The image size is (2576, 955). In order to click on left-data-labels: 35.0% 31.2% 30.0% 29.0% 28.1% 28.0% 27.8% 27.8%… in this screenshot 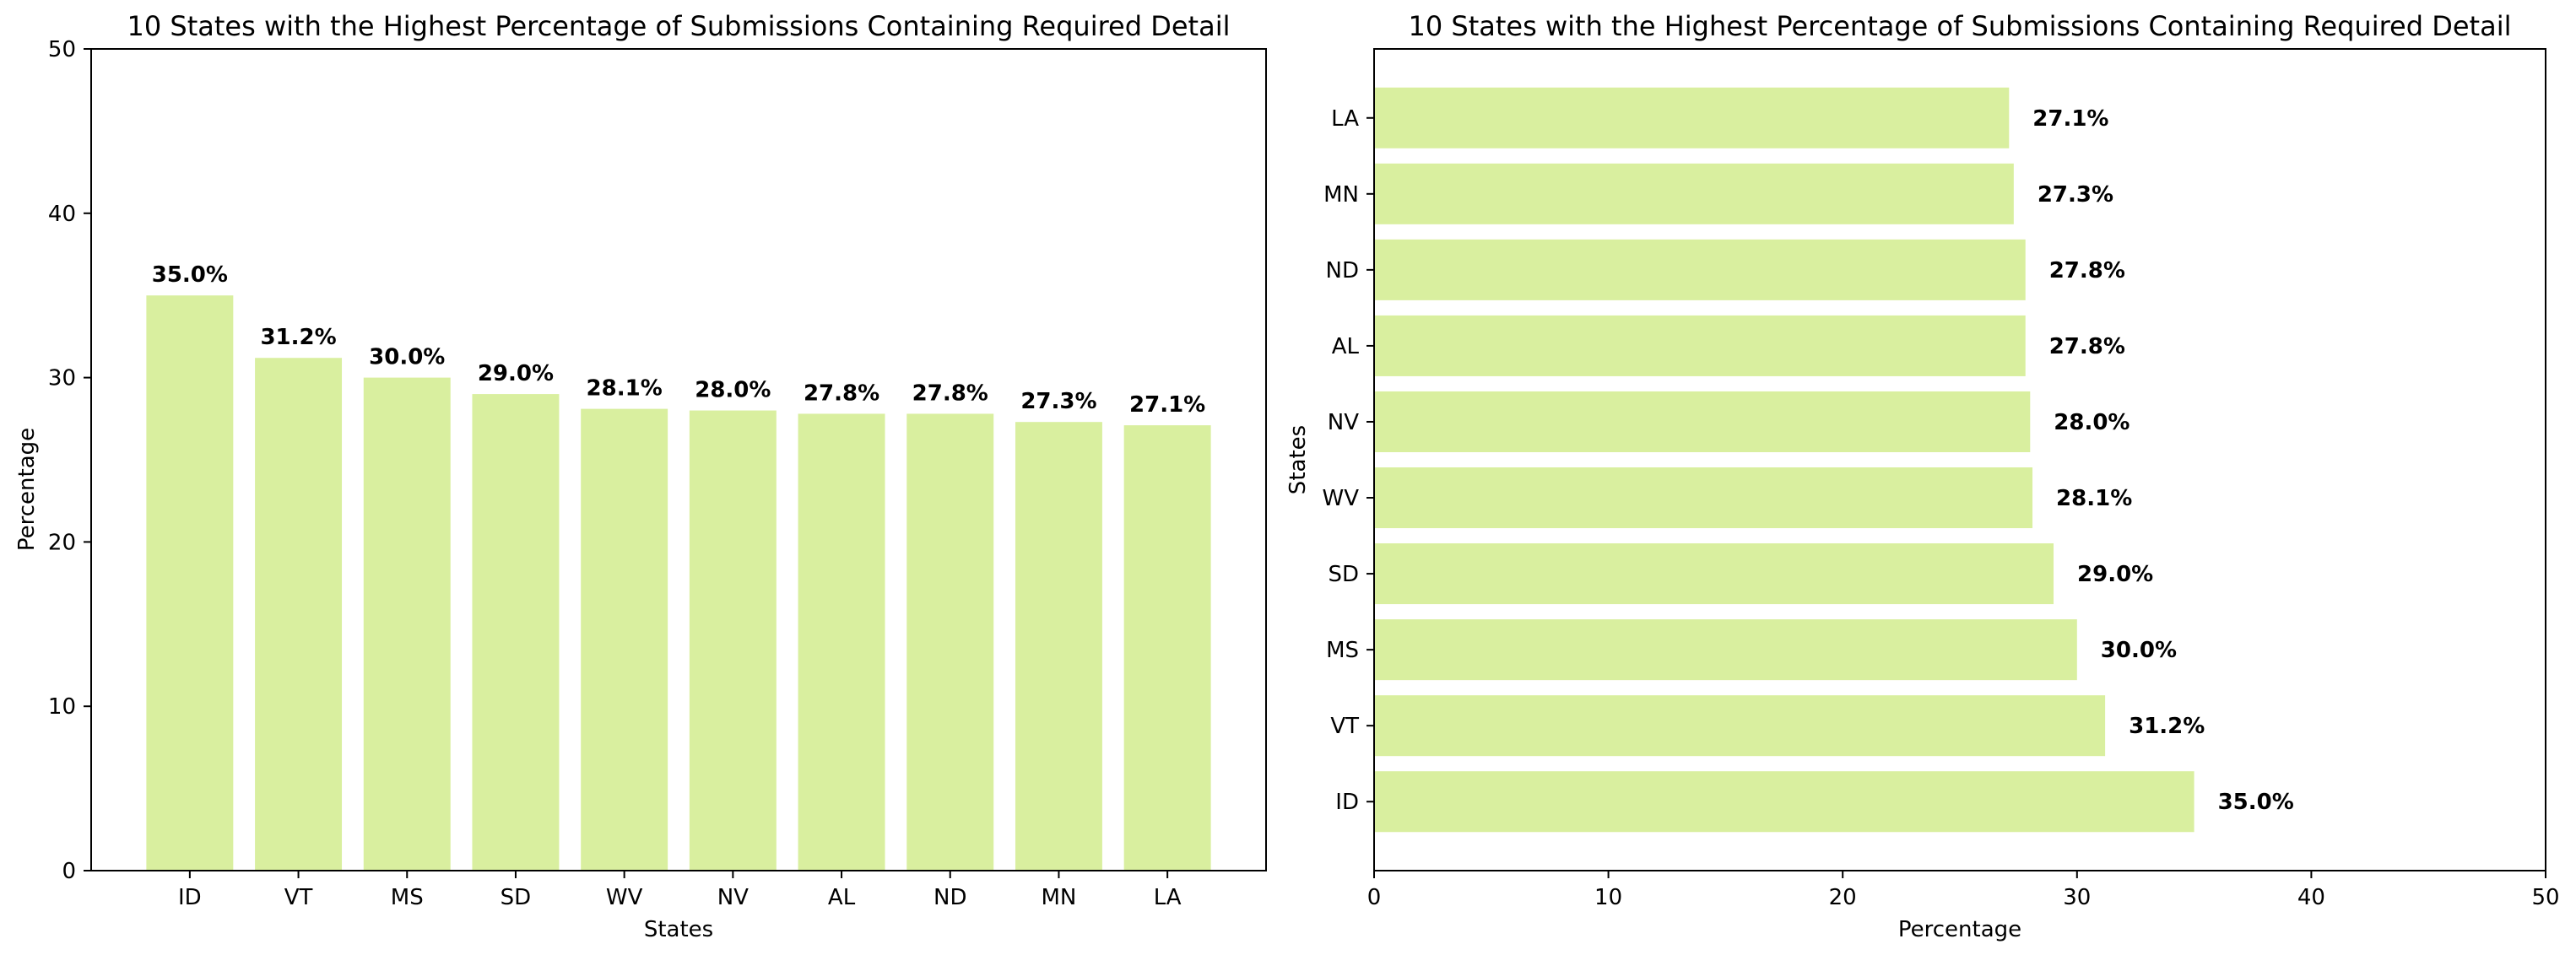, I will do `click(678, 340)`.